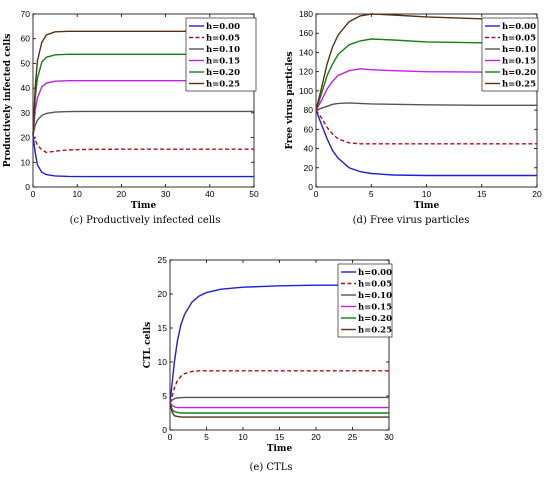  Describe the element at coordinates (306, 33) in the screenshot. I see `y-tick-label: 160` at that location.